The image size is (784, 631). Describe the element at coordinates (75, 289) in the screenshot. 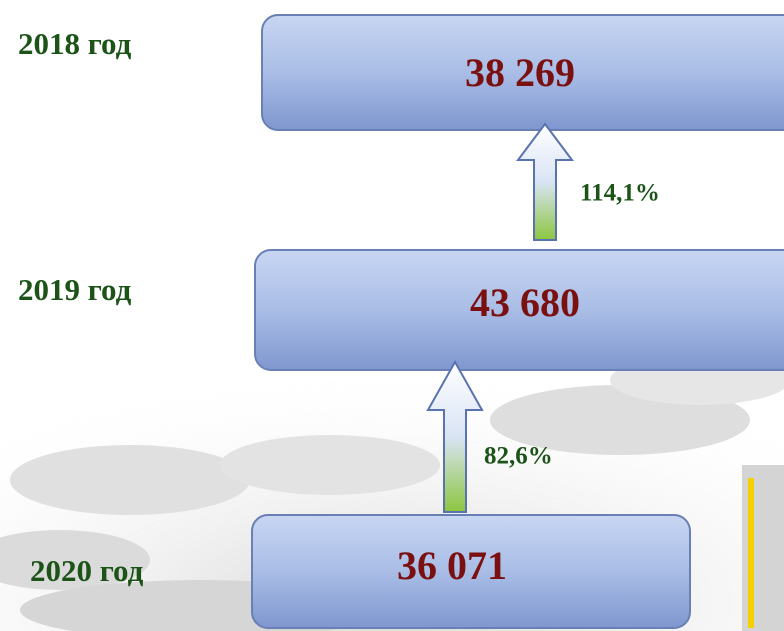

I see `year-label: 2019 год` at that location.